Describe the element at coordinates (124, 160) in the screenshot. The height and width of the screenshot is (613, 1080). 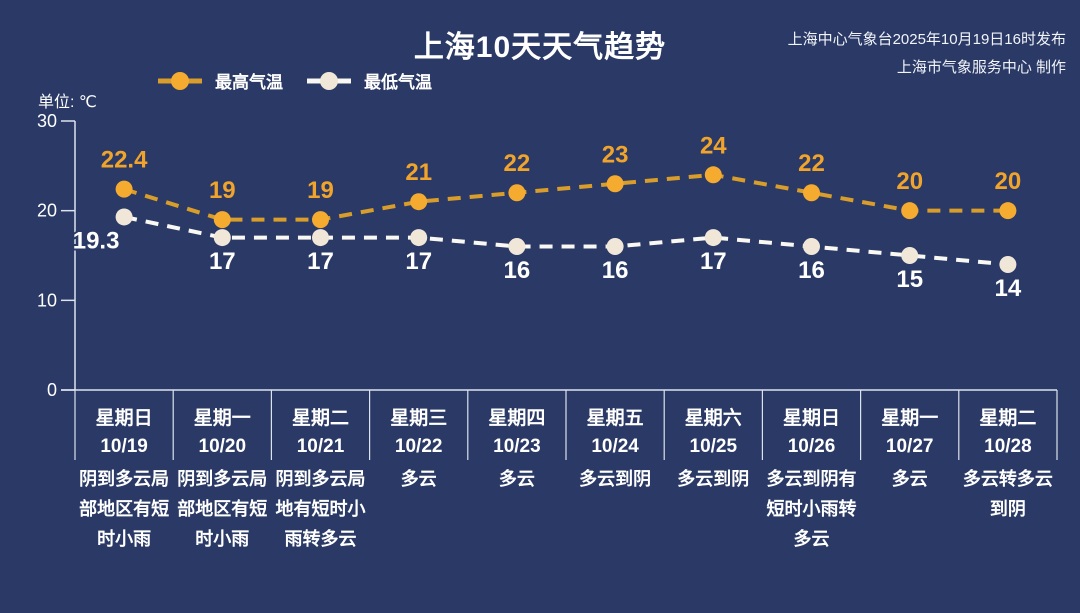
I see `high-temp-value-label: 22.4` at that location.